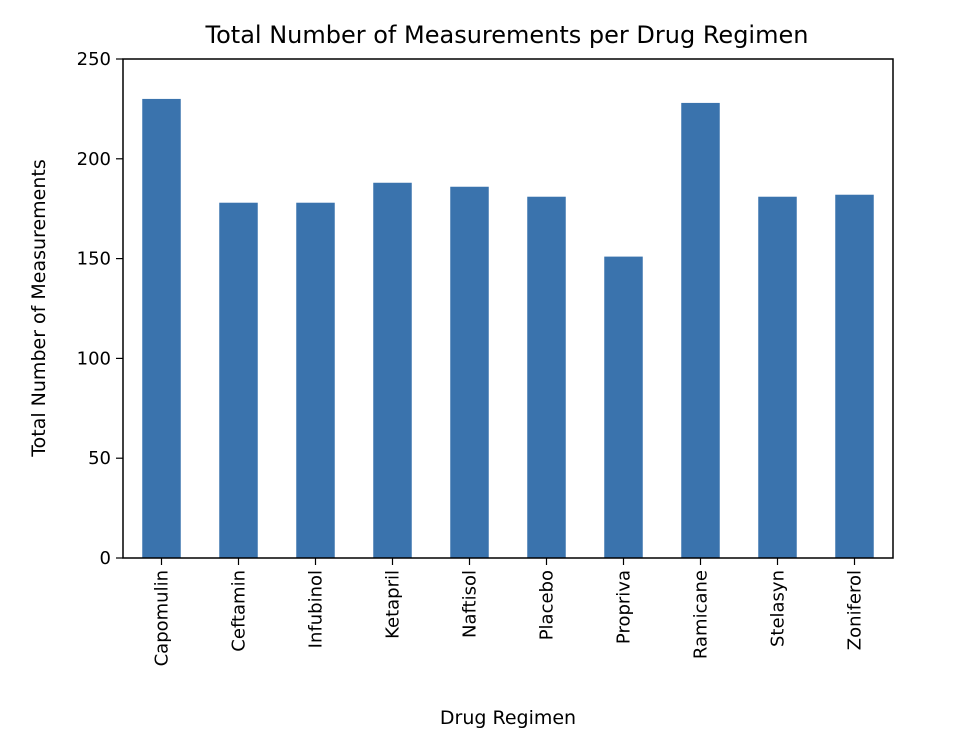 This screenshot has height=748, width=968. Describe the element at coordinates (855, 610) in the screenshot. I see `x-tick-label: Zoniferol` at that location.